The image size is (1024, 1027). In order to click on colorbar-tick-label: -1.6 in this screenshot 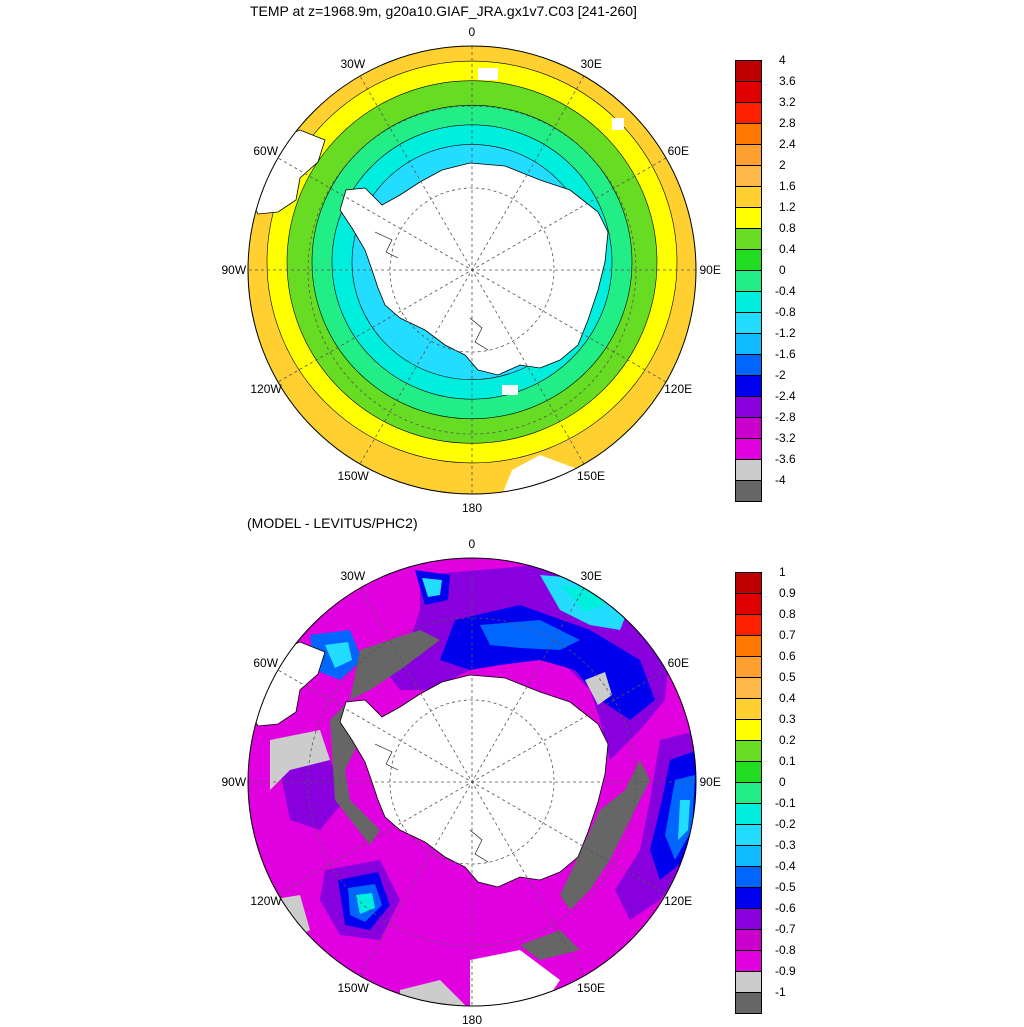, I will do `click(785, 354)`.